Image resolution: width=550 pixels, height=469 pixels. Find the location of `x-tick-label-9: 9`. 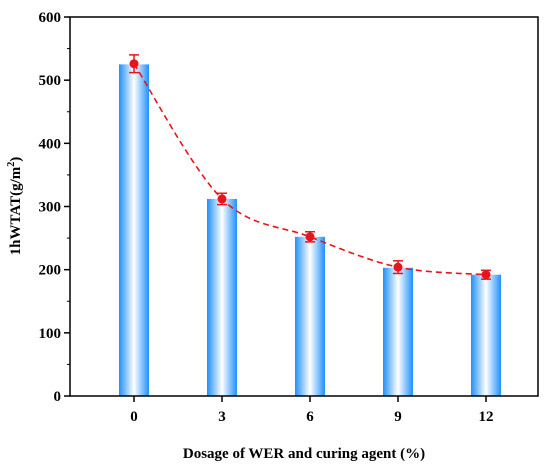

x-tick-label-9: 9 is located at coordinates (398, 417).